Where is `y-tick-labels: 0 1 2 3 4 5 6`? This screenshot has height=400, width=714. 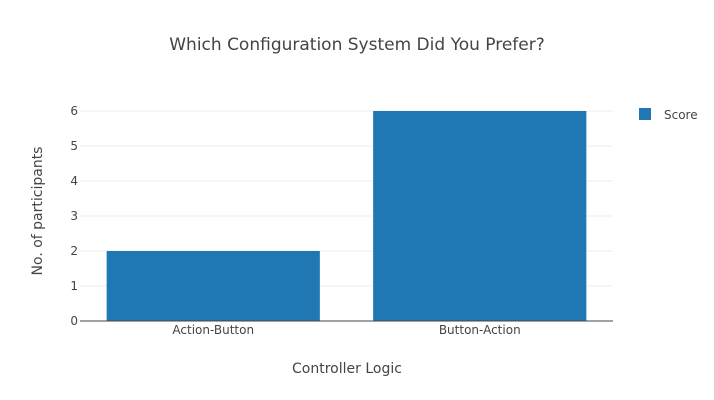 y-tick-labels: 0 1 2 3 4 5 6 is located at coordinates (74, 216).